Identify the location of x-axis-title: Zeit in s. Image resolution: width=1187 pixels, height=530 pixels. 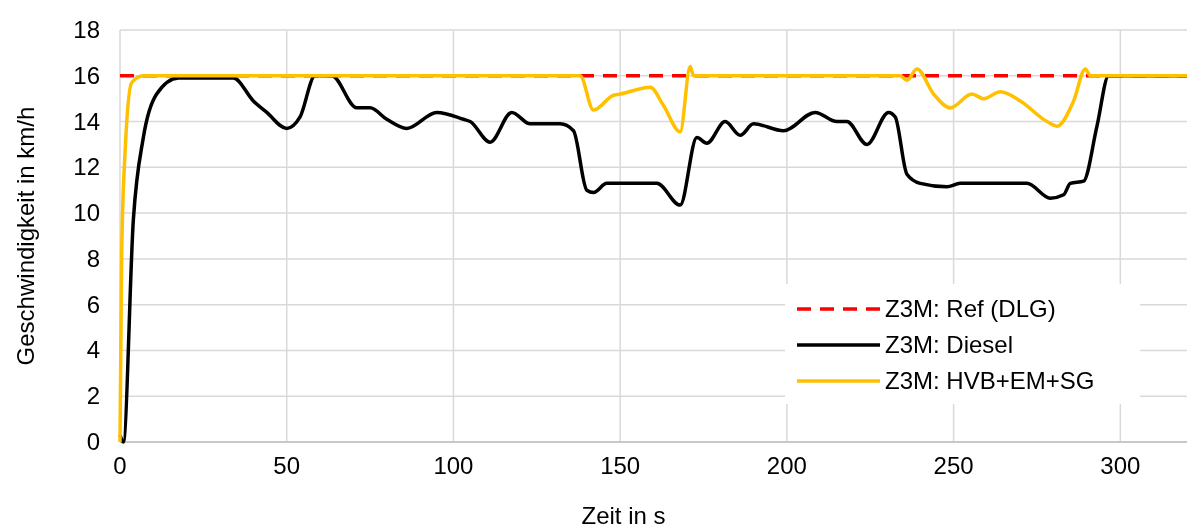
(623, 515).